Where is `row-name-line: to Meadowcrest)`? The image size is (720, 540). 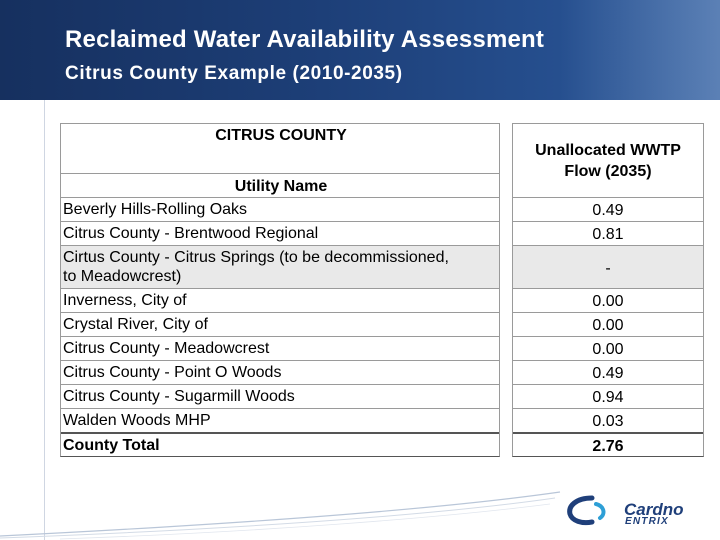 row-name-line: to Meadowcrest) is located at coordinates (122, 276).